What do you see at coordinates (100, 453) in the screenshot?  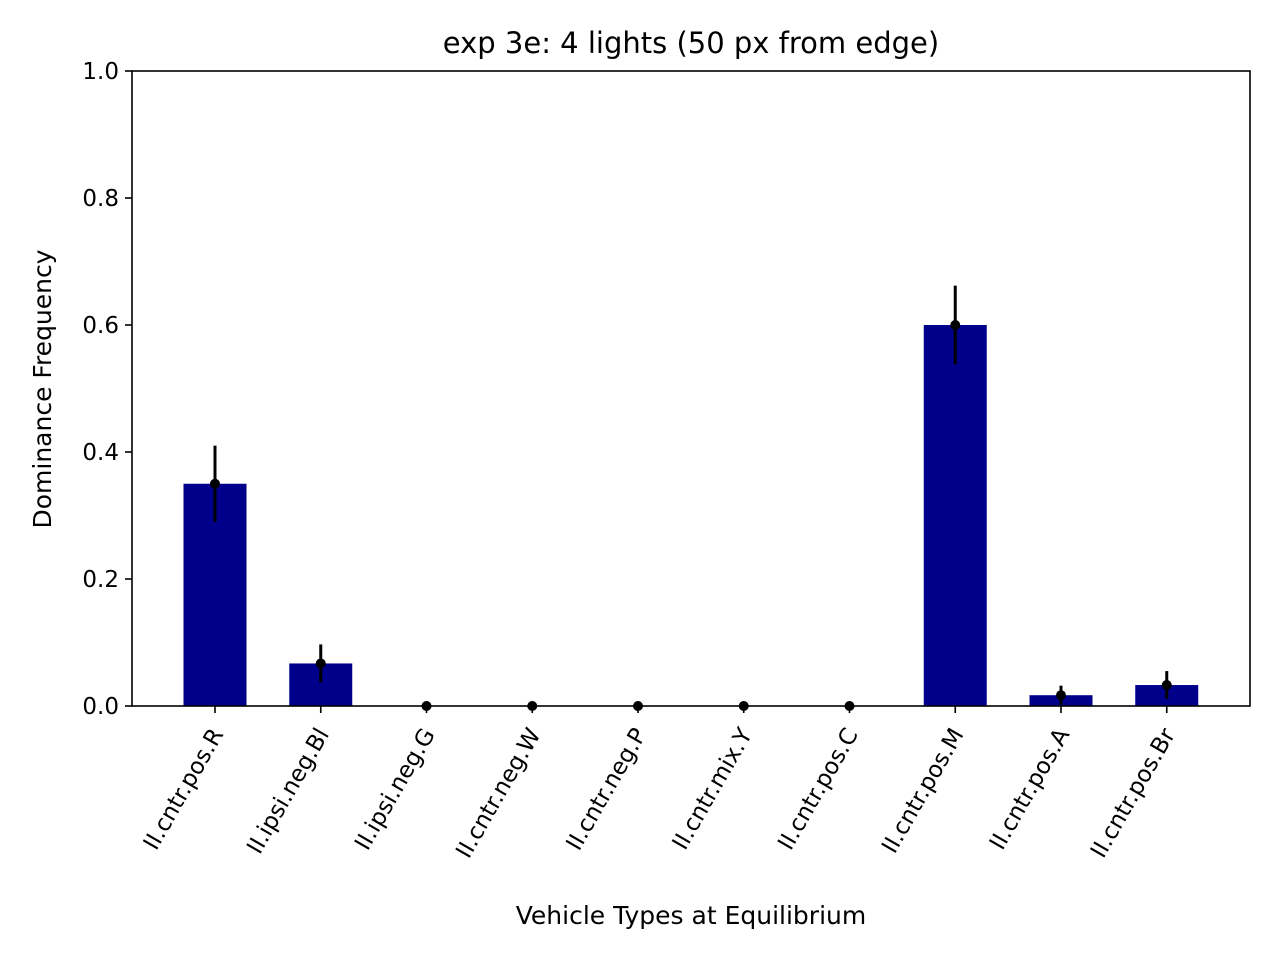 I see `y-tick-label: 0.4` at bounding box center [100, 453].